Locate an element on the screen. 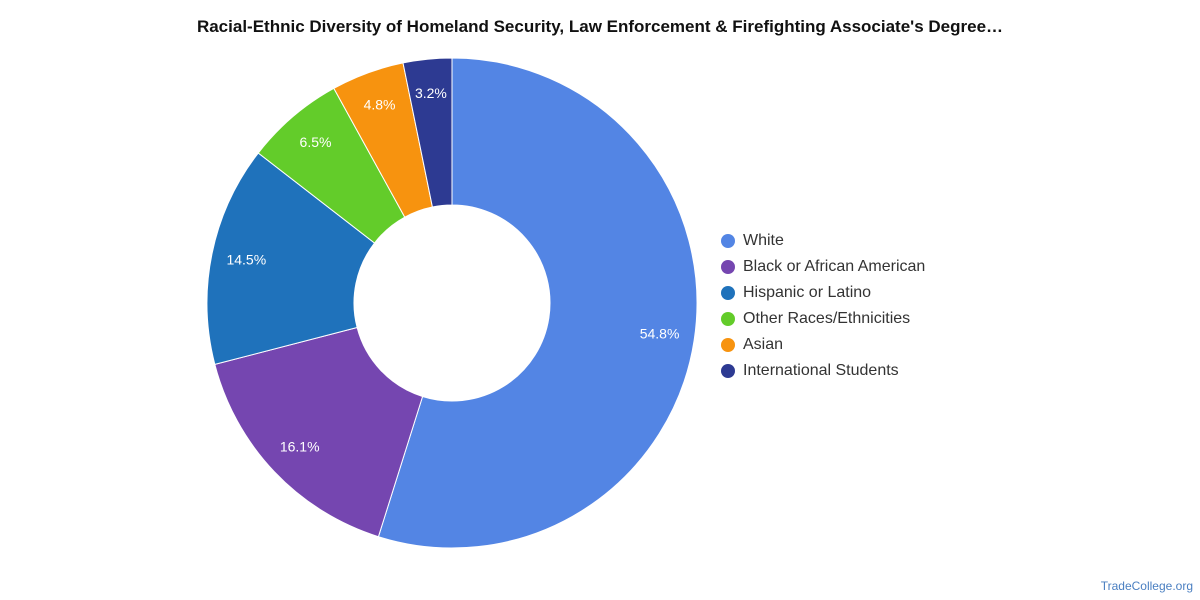 This screenshot has height=600, width=1200. legend-item-black-or-african-american: Black or African American is located at coordinates (823, 267).